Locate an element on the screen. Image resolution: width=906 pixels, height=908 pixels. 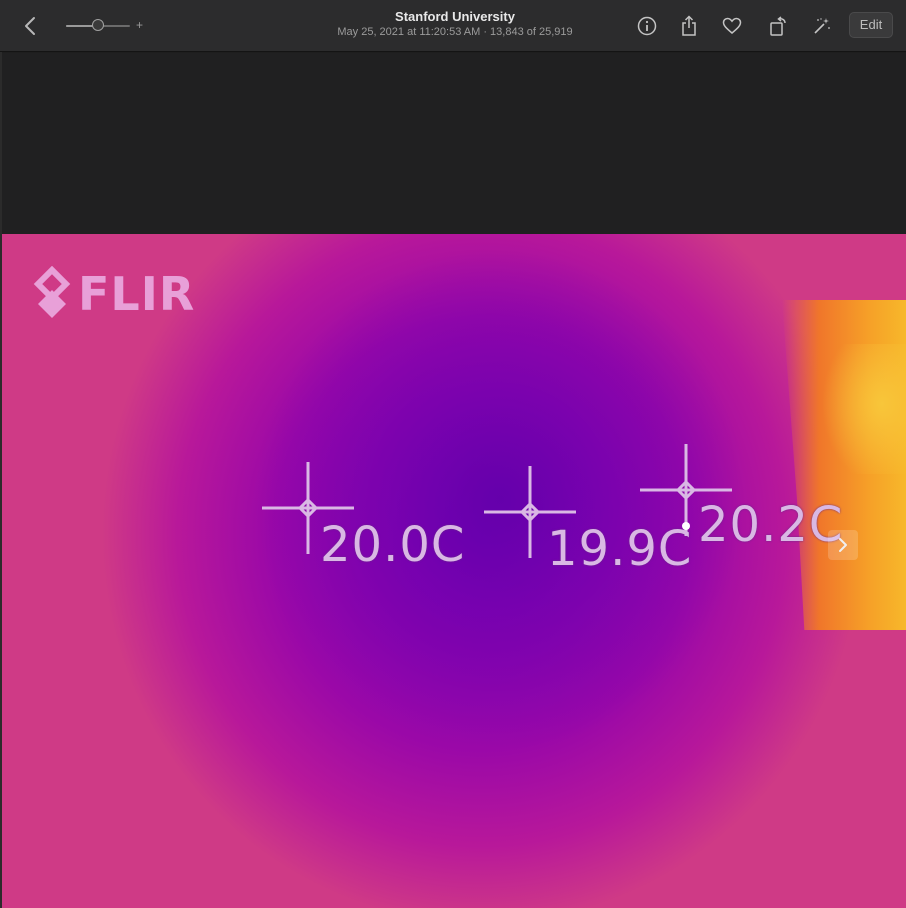
magic-wand-icon is located at coordinates (822, 26).